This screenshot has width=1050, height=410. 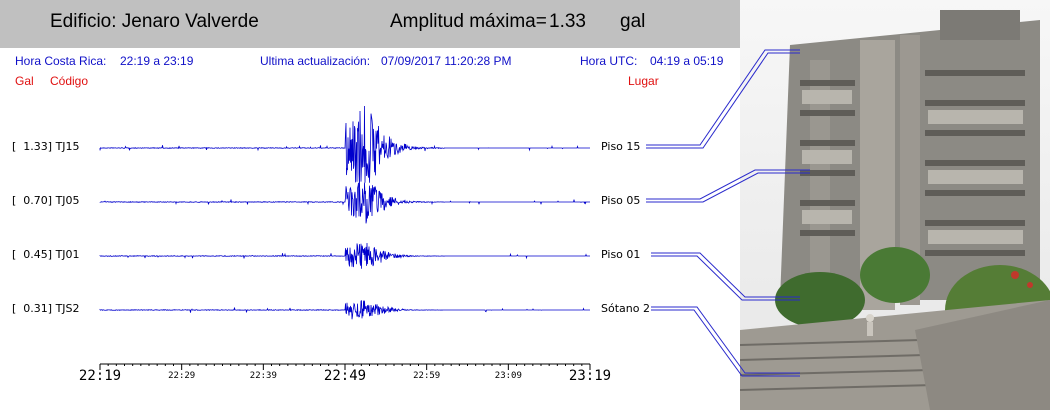 What do you see at coordinates (315, 61) in the screenshot?
I see `update-label: Ultima actualización:` at bounding box center [315, 61].